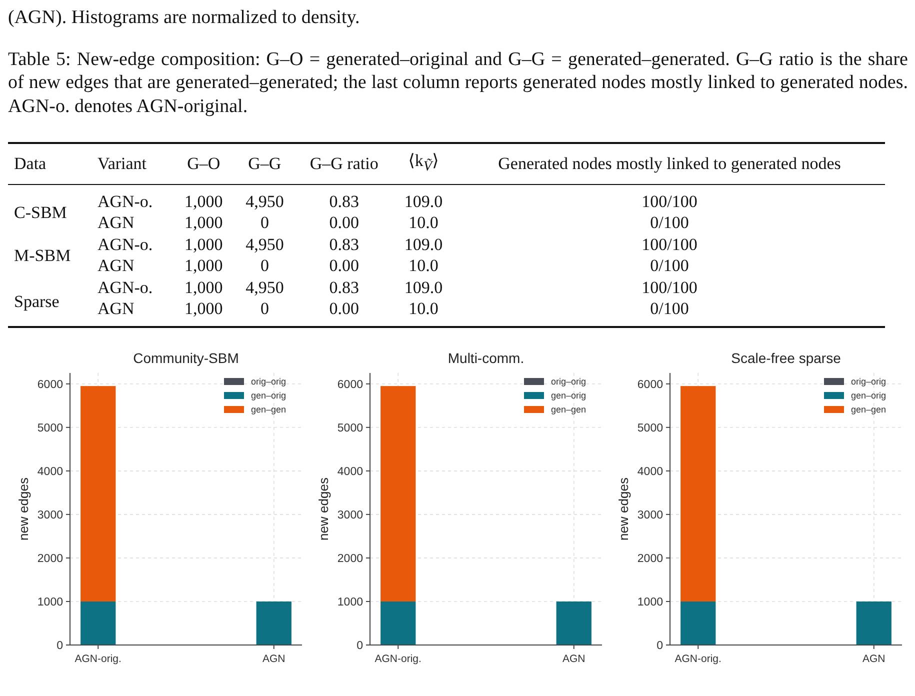 The width and height of the screenshot is (915, 696). What do you see at coordinates (37, 301) in the screenshot?
I see `text: Sparse` at bounding box center [37, 301].